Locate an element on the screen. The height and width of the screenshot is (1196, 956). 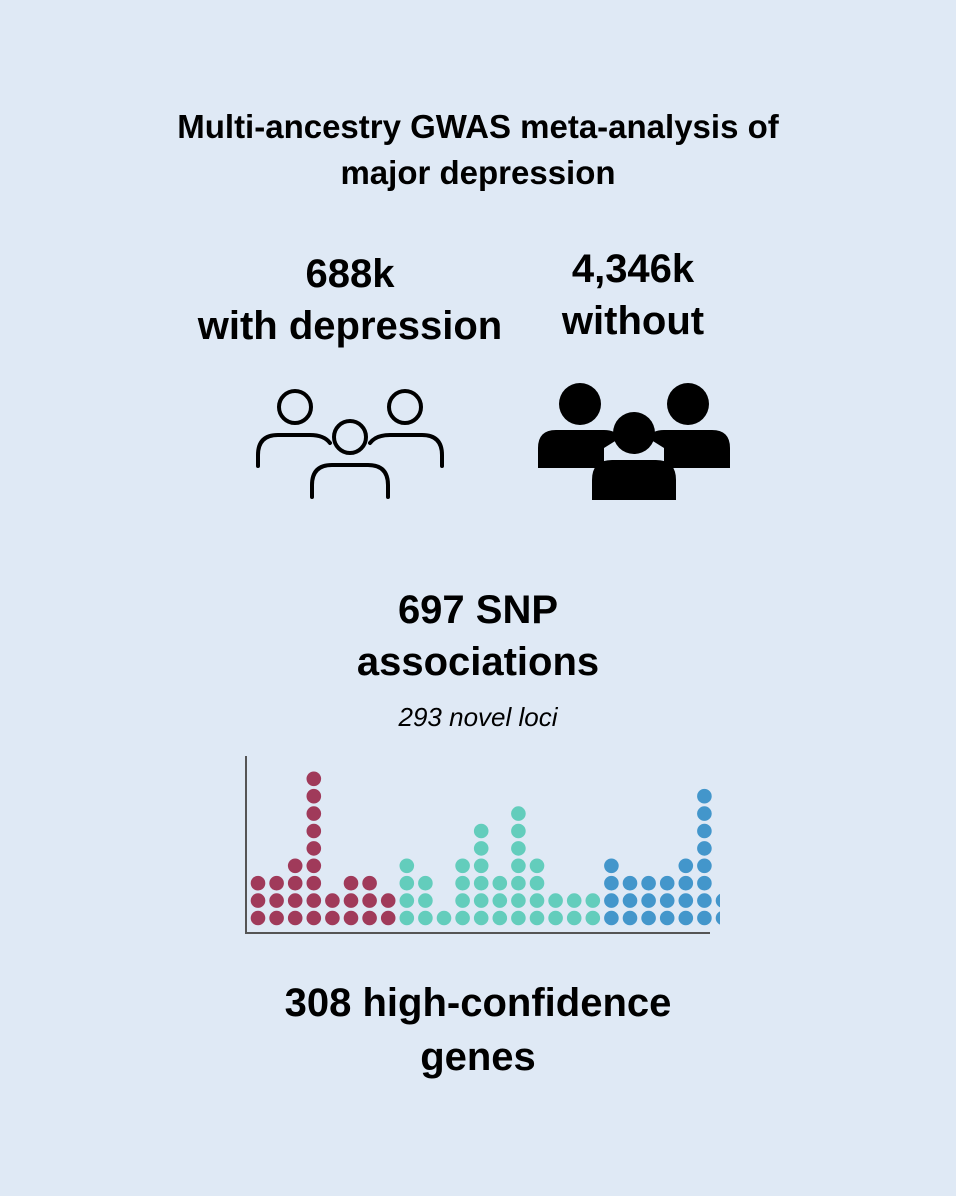
people-filled-icon is located at coordinates (634, 440).